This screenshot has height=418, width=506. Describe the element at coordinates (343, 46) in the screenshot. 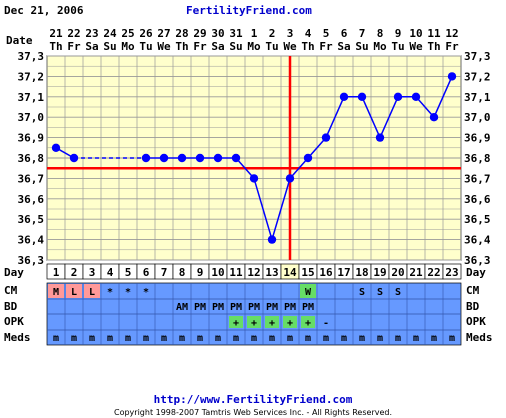

I see `weekday-label: Sa` at that location.